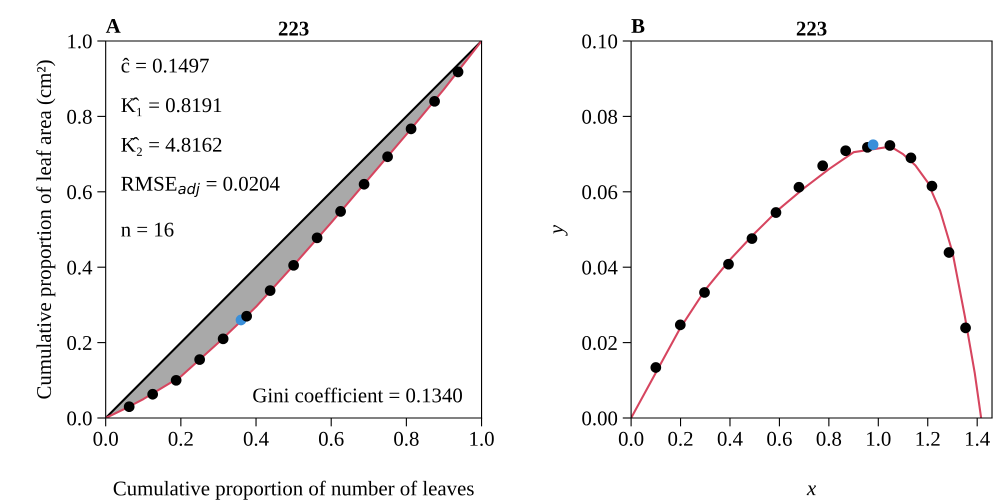  I want to click on y-tick-label: 0.08, so click(600, 117).